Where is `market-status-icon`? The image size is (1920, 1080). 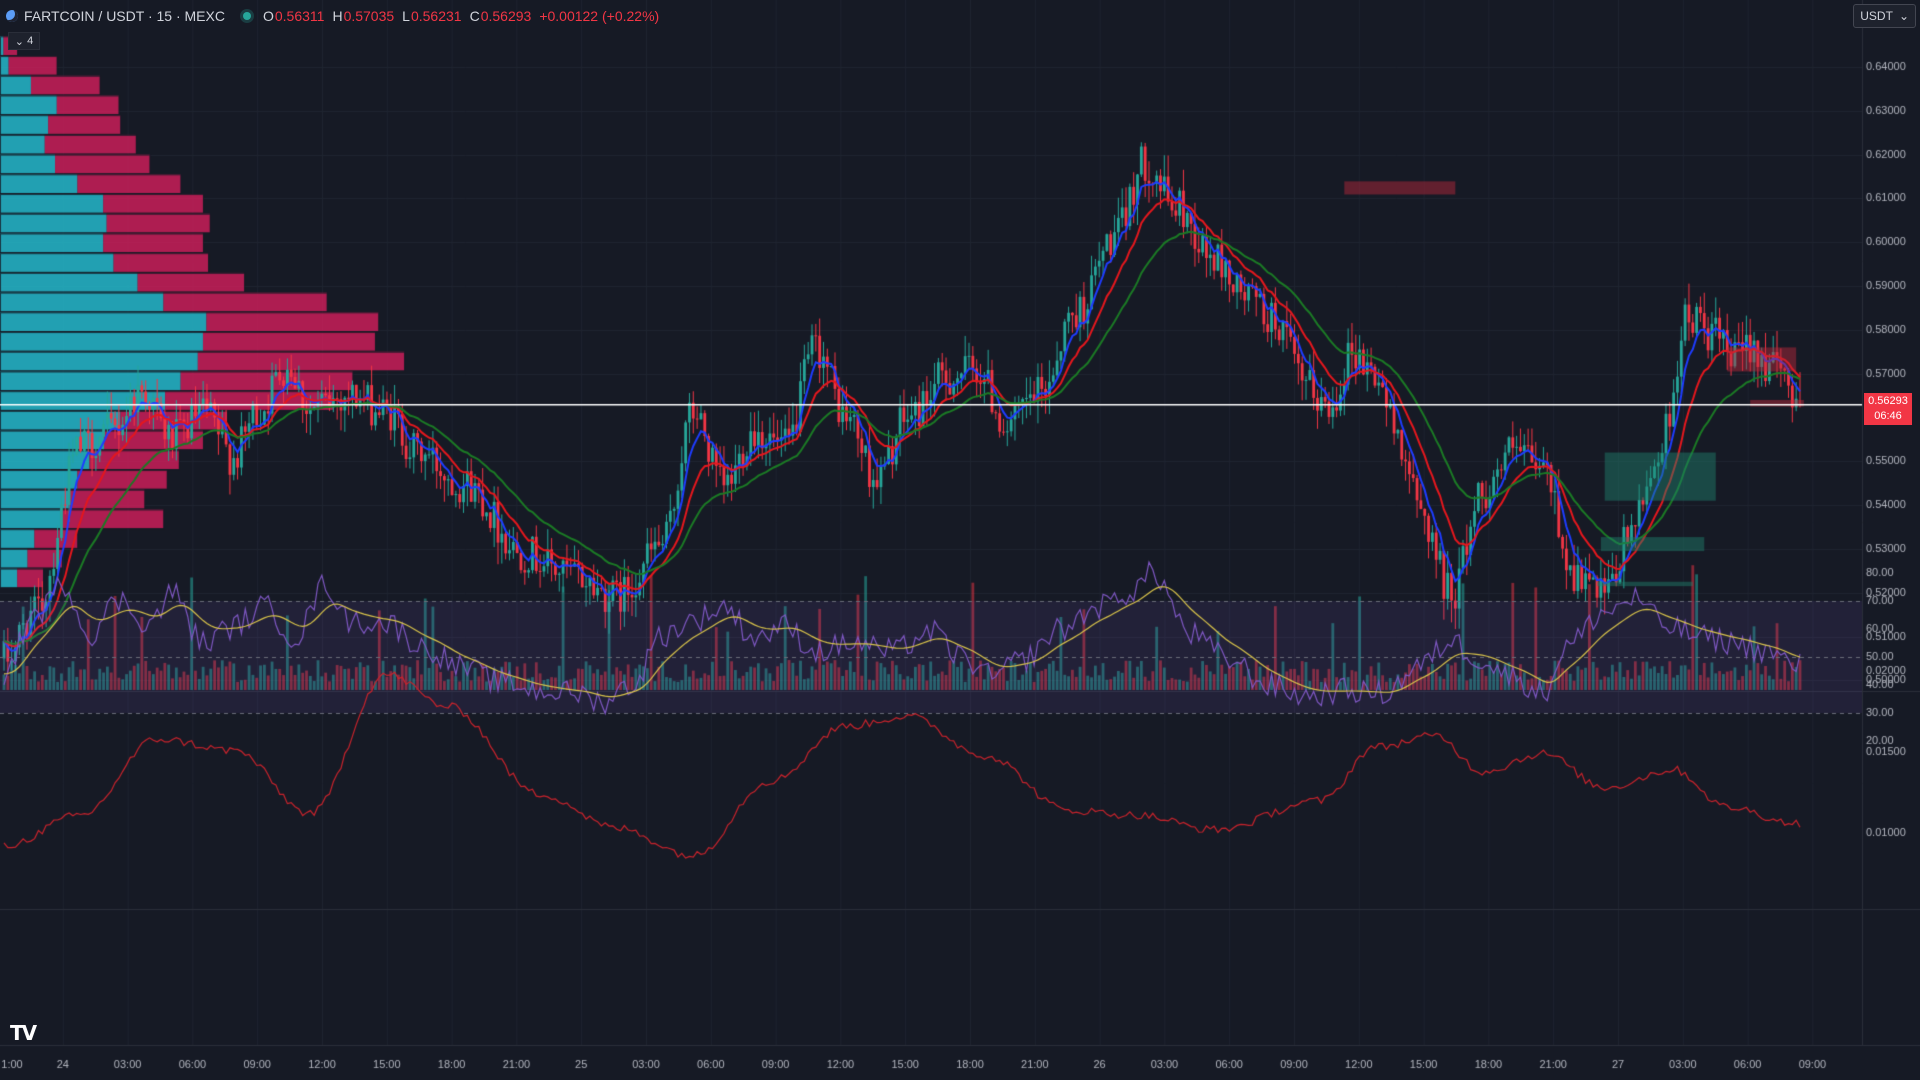
market-status-icon is located at coordinates (246, 16).